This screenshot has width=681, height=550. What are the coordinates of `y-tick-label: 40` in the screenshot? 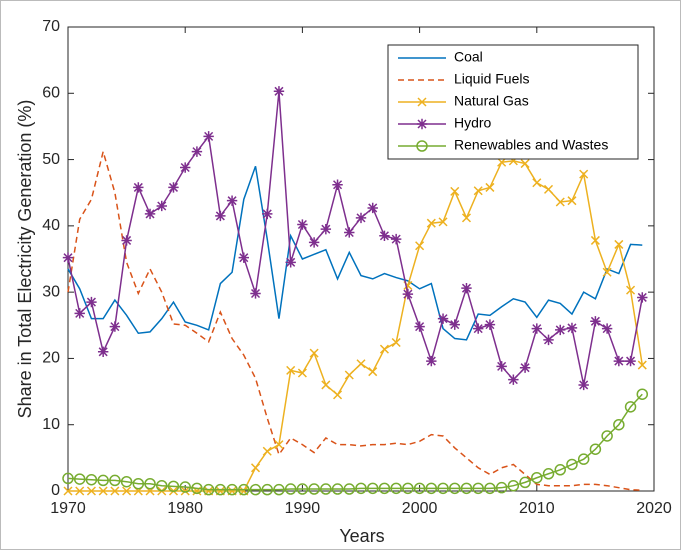 It's located at (51, 225).